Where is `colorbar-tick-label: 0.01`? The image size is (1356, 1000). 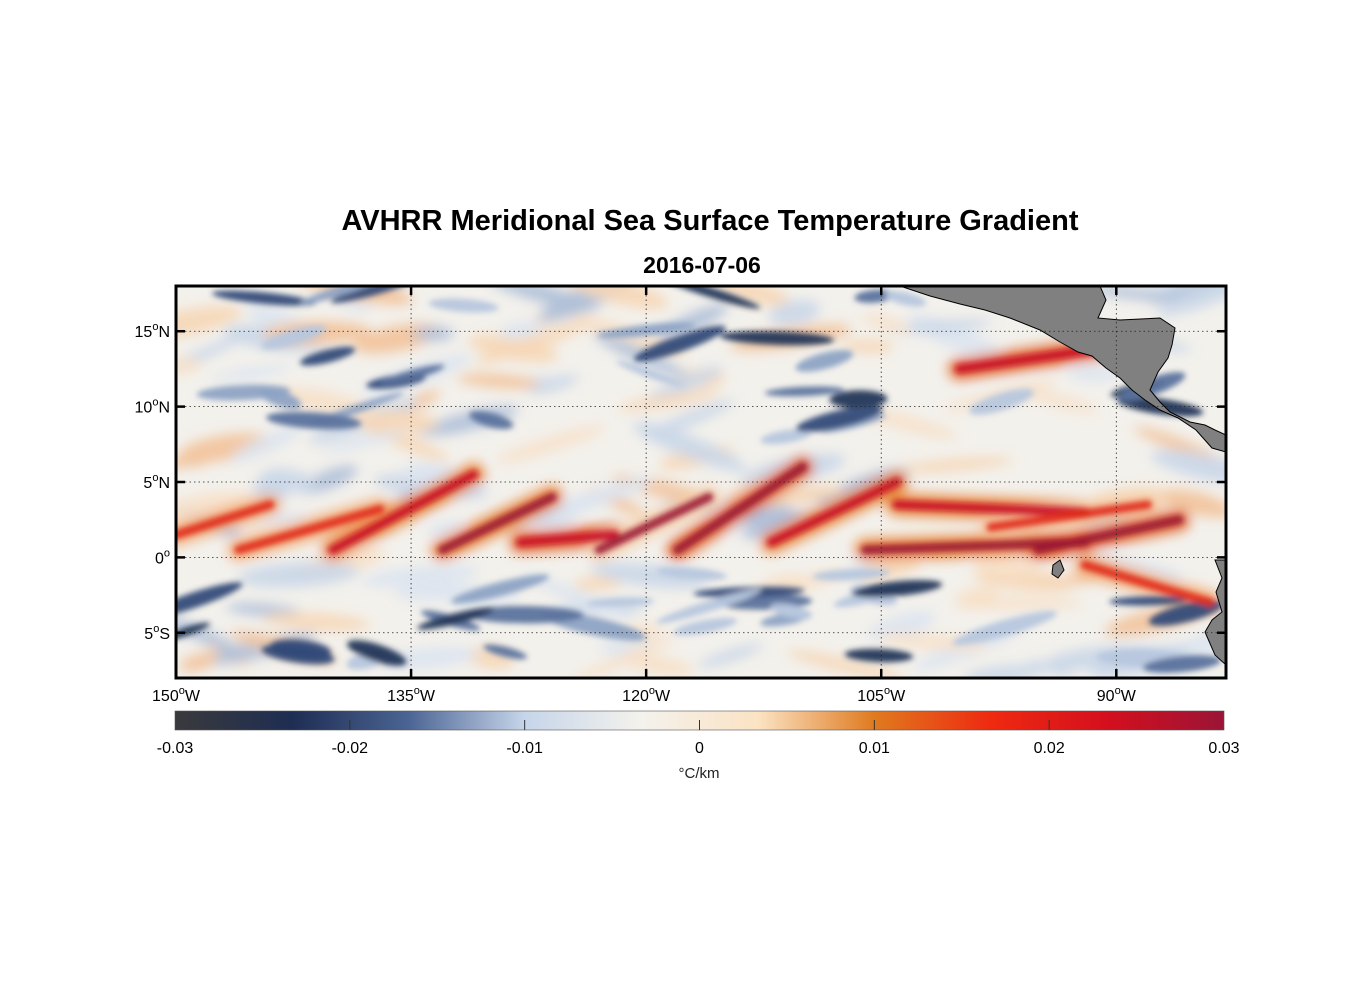 colorbar-tick-label: 0.01 is located at coordinates (874, 748).